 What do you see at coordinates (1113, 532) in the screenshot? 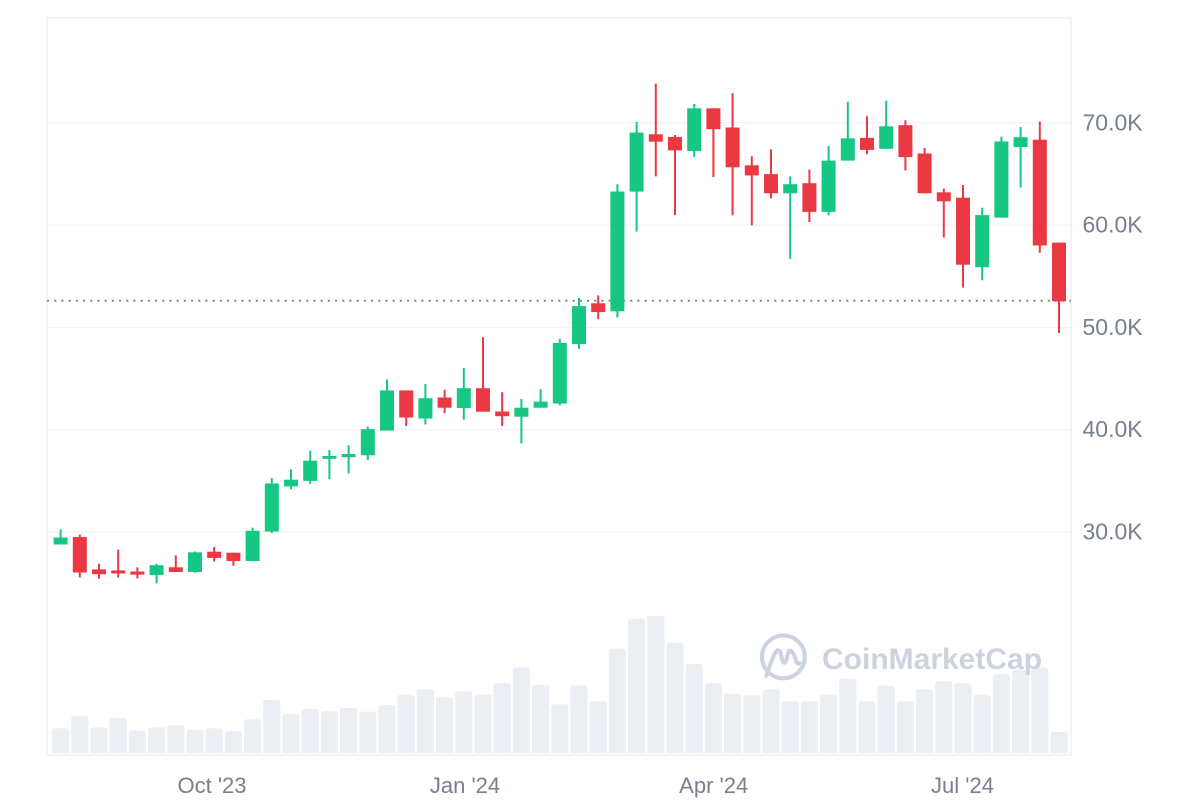
I see `svg-text: 30.0K` at bounding box center [1113, 532].